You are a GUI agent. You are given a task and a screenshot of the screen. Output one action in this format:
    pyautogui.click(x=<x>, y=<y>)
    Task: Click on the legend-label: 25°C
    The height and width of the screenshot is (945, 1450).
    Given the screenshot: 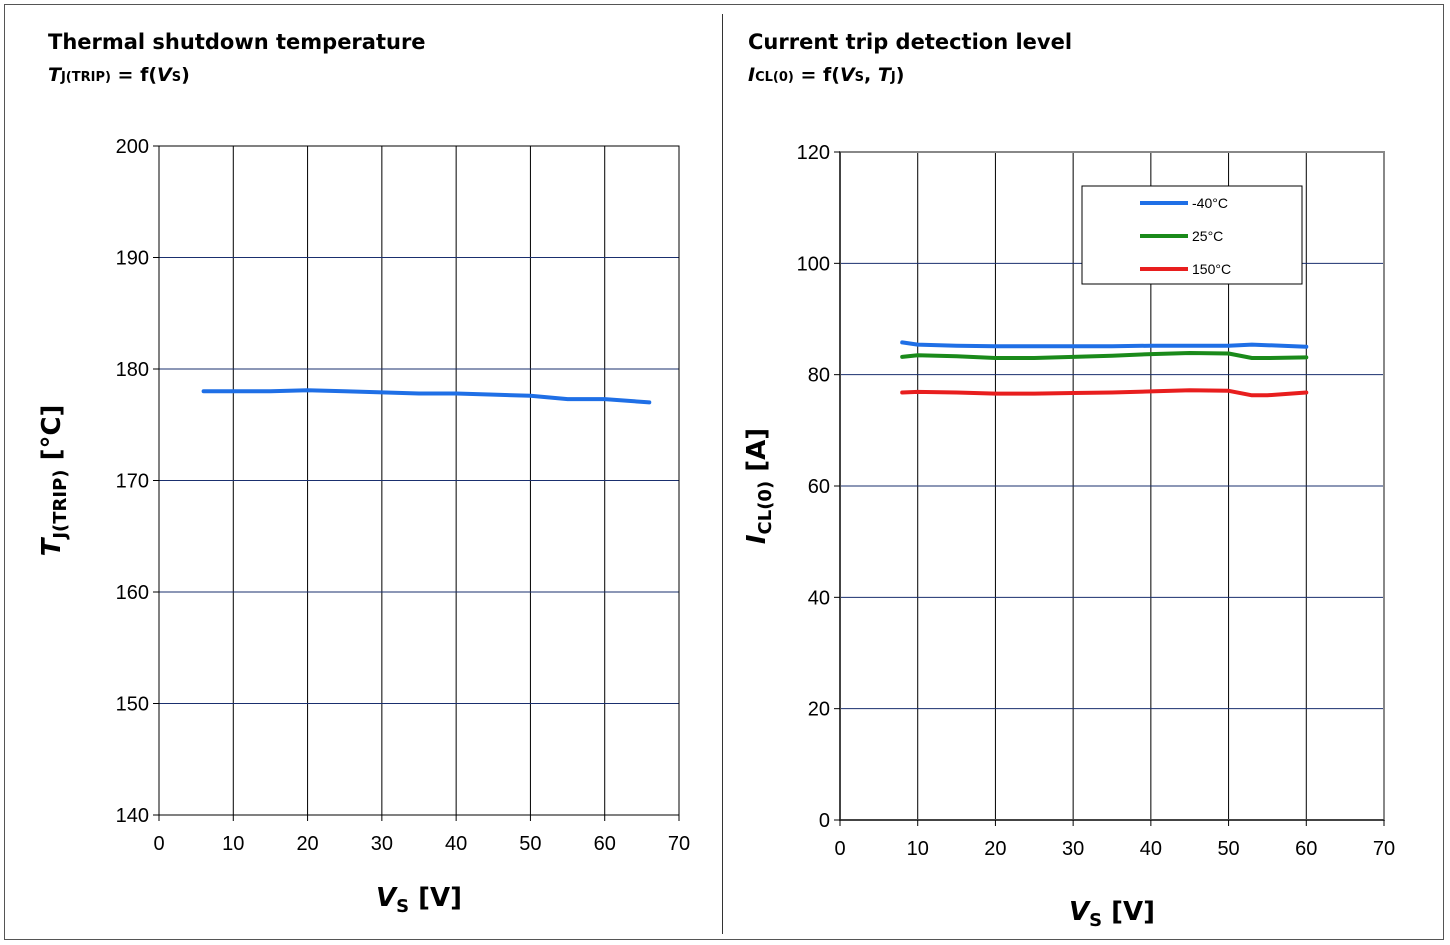 What is the action you would take?
    pyautogui.click(x=1207, y=236)
    